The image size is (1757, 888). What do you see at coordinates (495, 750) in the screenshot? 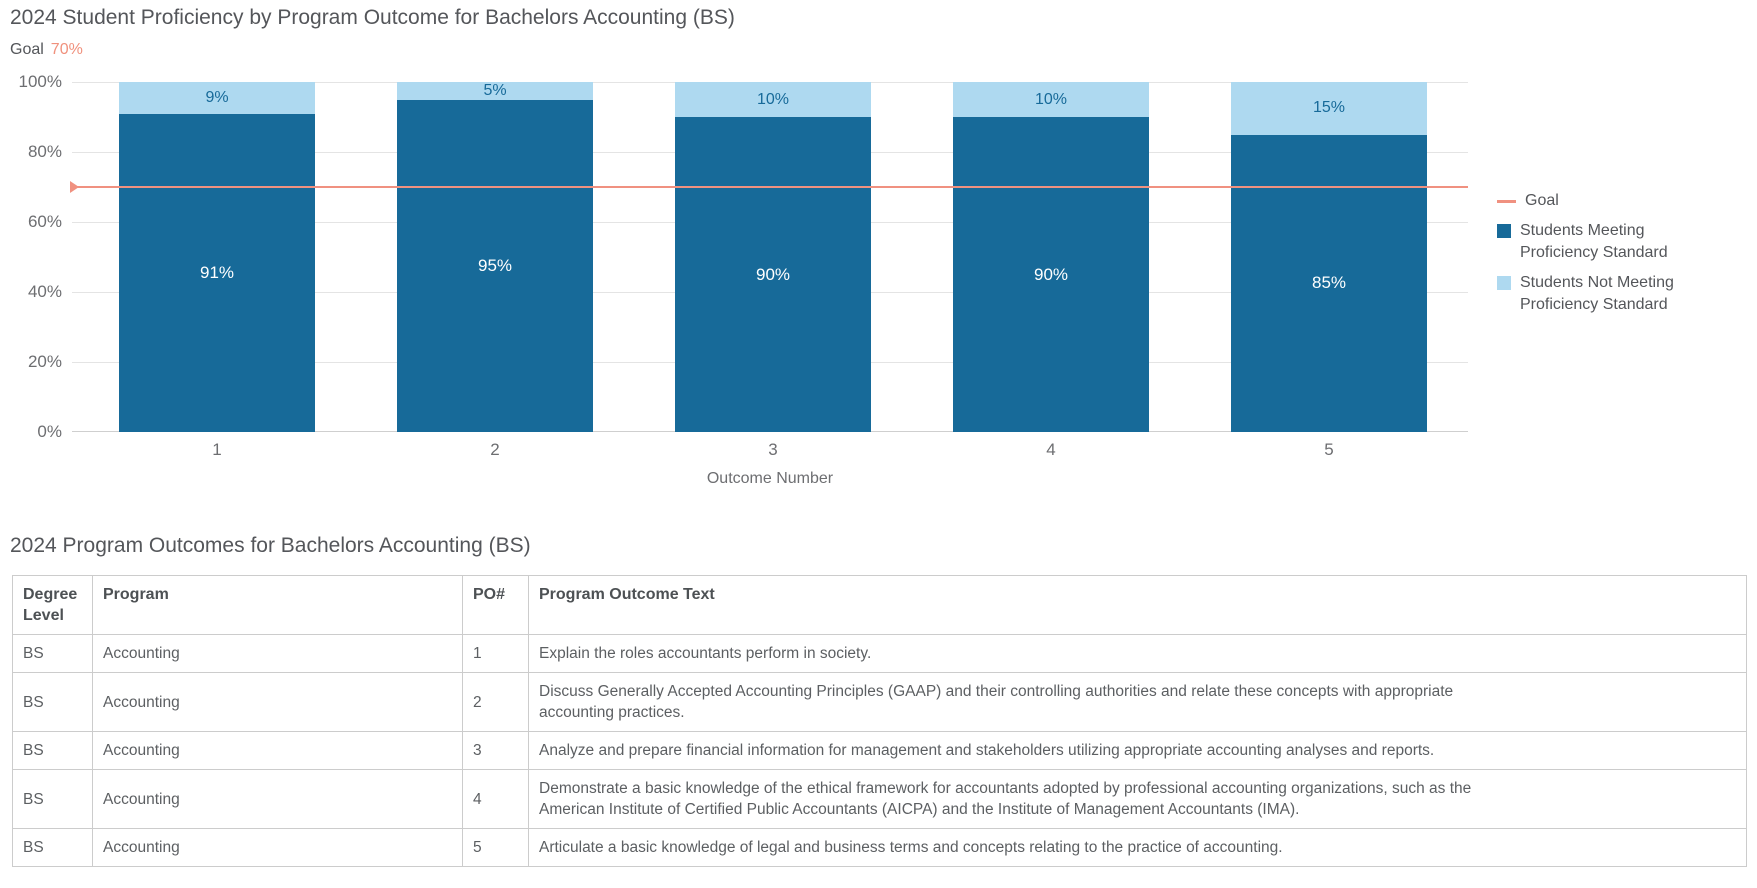
I see `cell-po-number: 3` at bounding box center [495, 750].